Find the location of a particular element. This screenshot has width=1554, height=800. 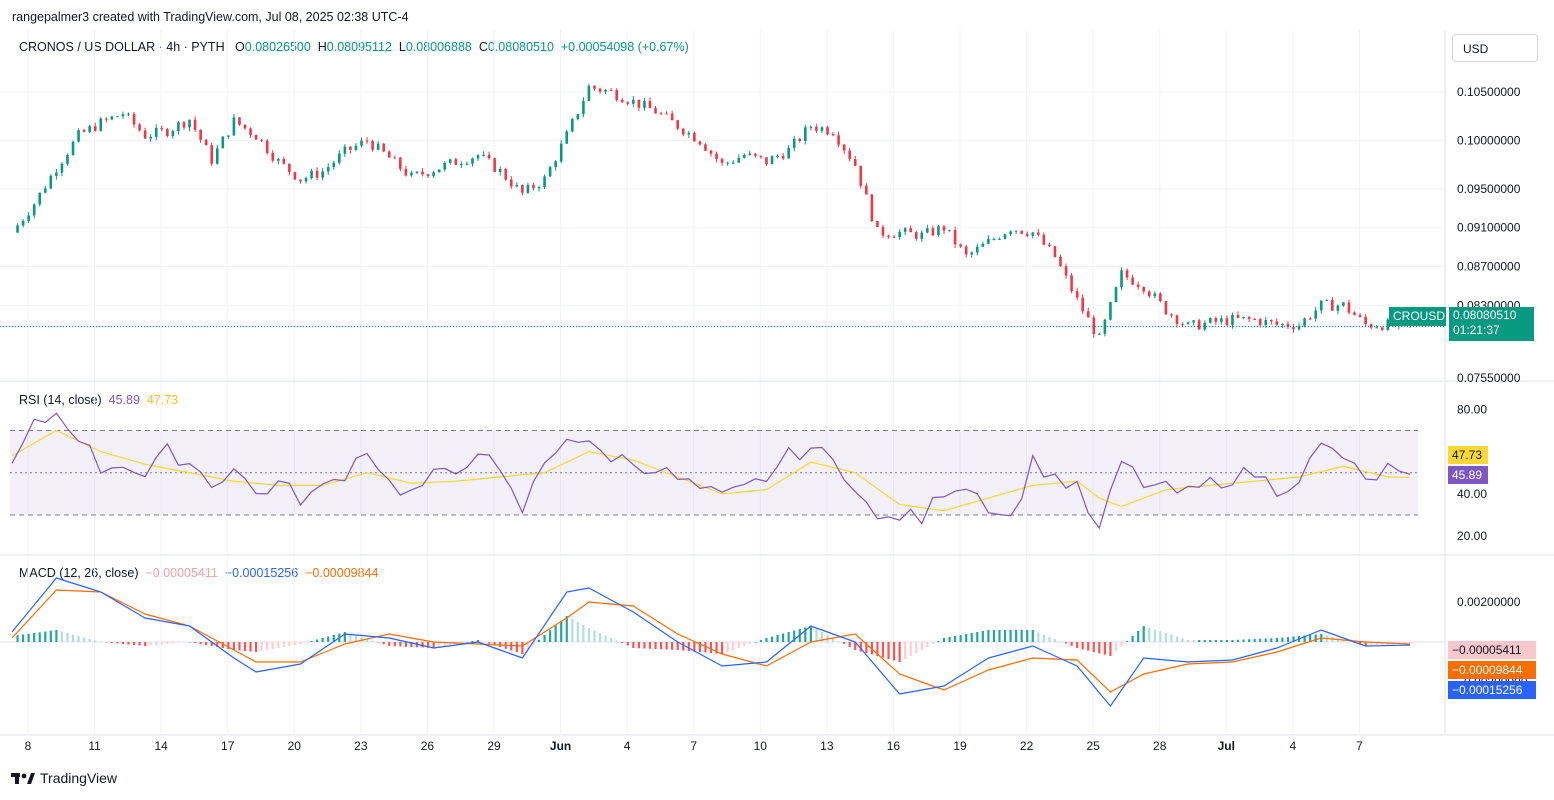

price-tick-label: 0.09100000 is located at coordinates (1489, 228).